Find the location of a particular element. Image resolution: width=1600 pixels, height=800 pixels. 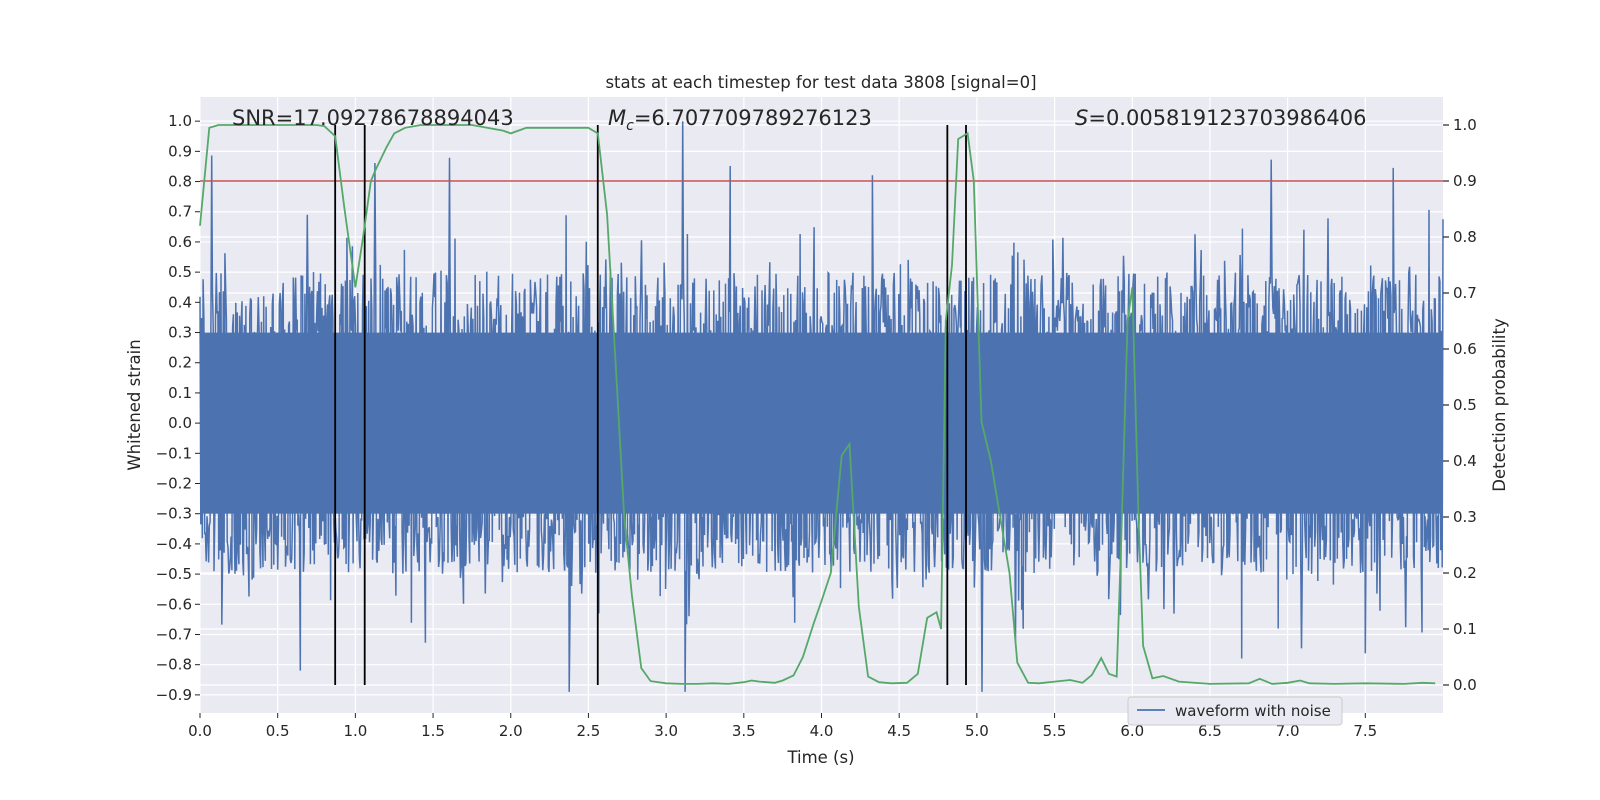

chirp-mass-subscript: c is located at coordinates (630, 126).